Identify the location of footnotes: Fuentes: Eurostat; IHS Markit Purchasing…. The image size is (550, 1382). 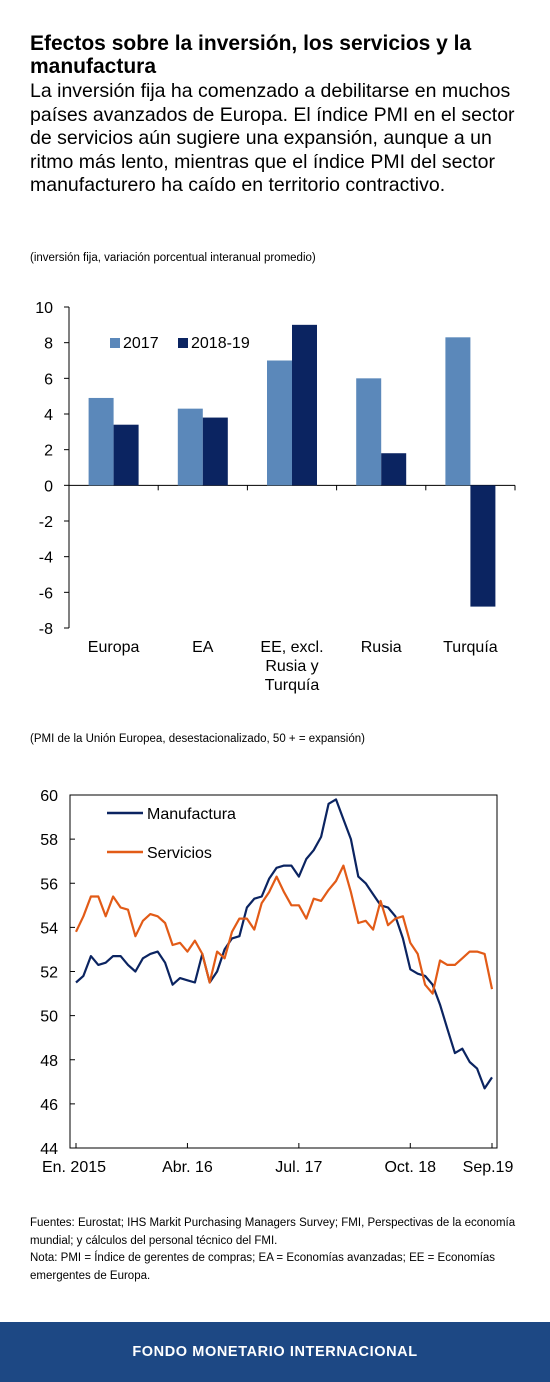
(277, 1250).